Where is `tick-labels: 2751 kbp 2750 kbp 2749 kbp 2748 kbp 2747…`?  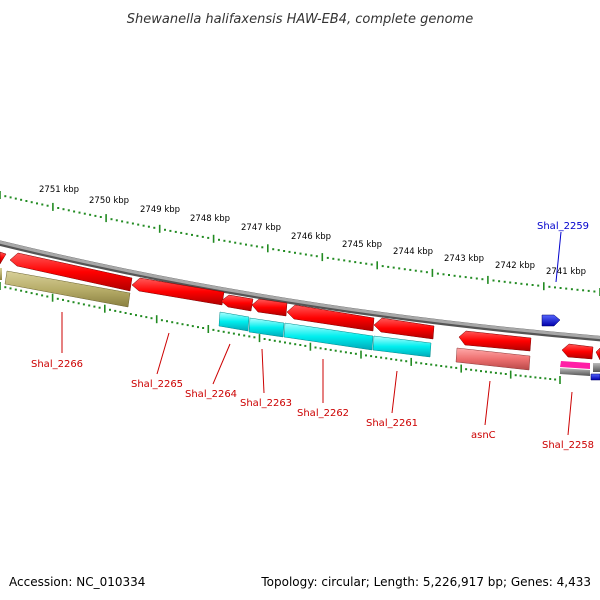
tick-labels: 2751 kbp 2750 kbp 2749 kbp 2748 kbp 2747… is located at coordinates (312, 231).